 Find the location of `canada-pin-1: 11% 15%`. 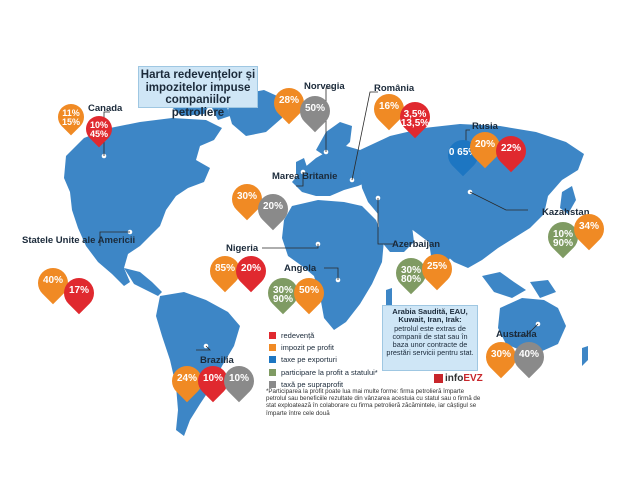

canada-pin-1: 11% 15% is located at coordinates (71, 118).